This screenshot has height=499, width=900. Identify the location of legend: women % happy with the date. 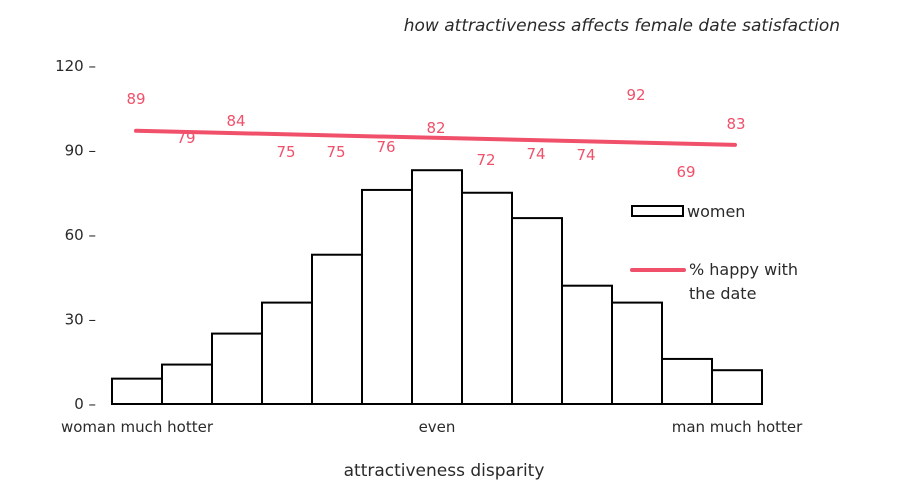
(714, 252).